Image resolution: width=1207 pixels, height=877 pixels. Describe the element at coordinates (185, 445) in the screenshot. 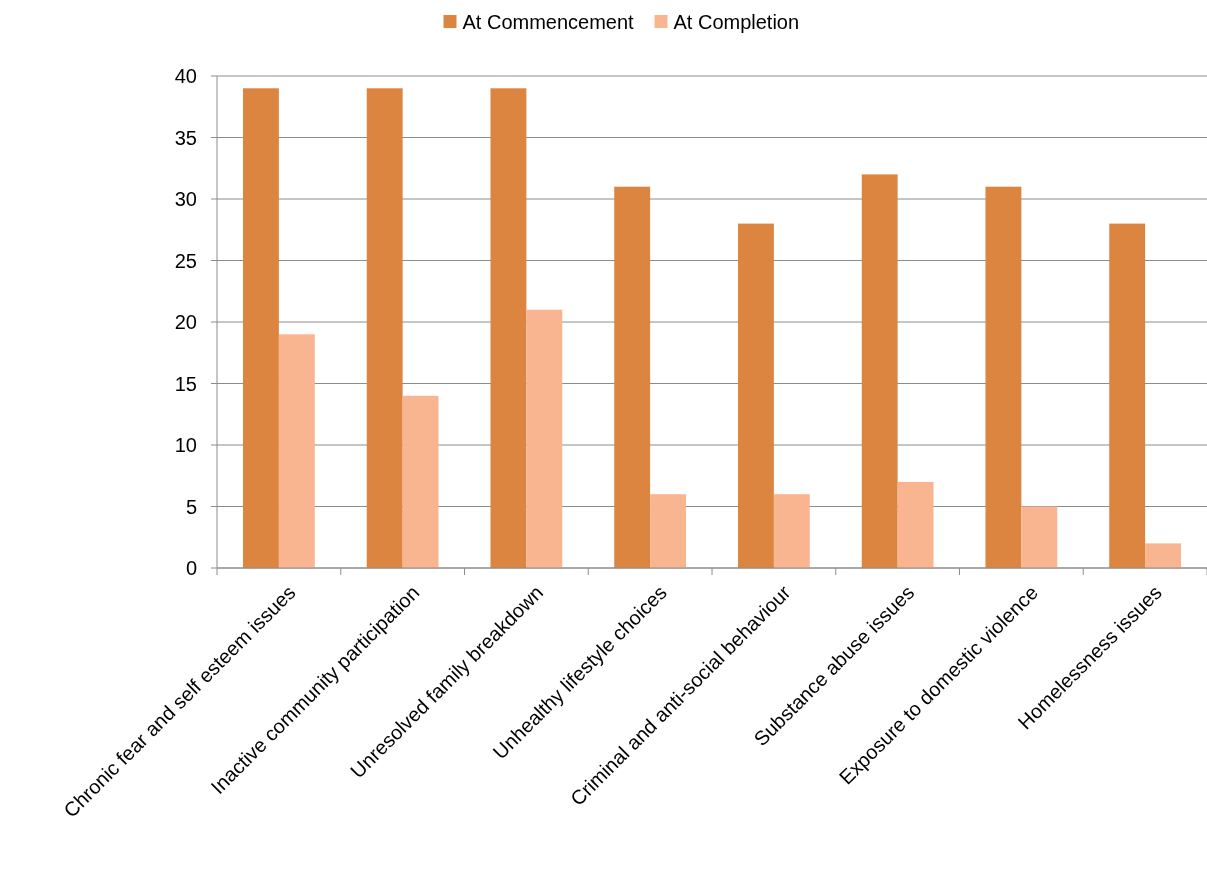

I see `y-tick-label: 10` at that location.